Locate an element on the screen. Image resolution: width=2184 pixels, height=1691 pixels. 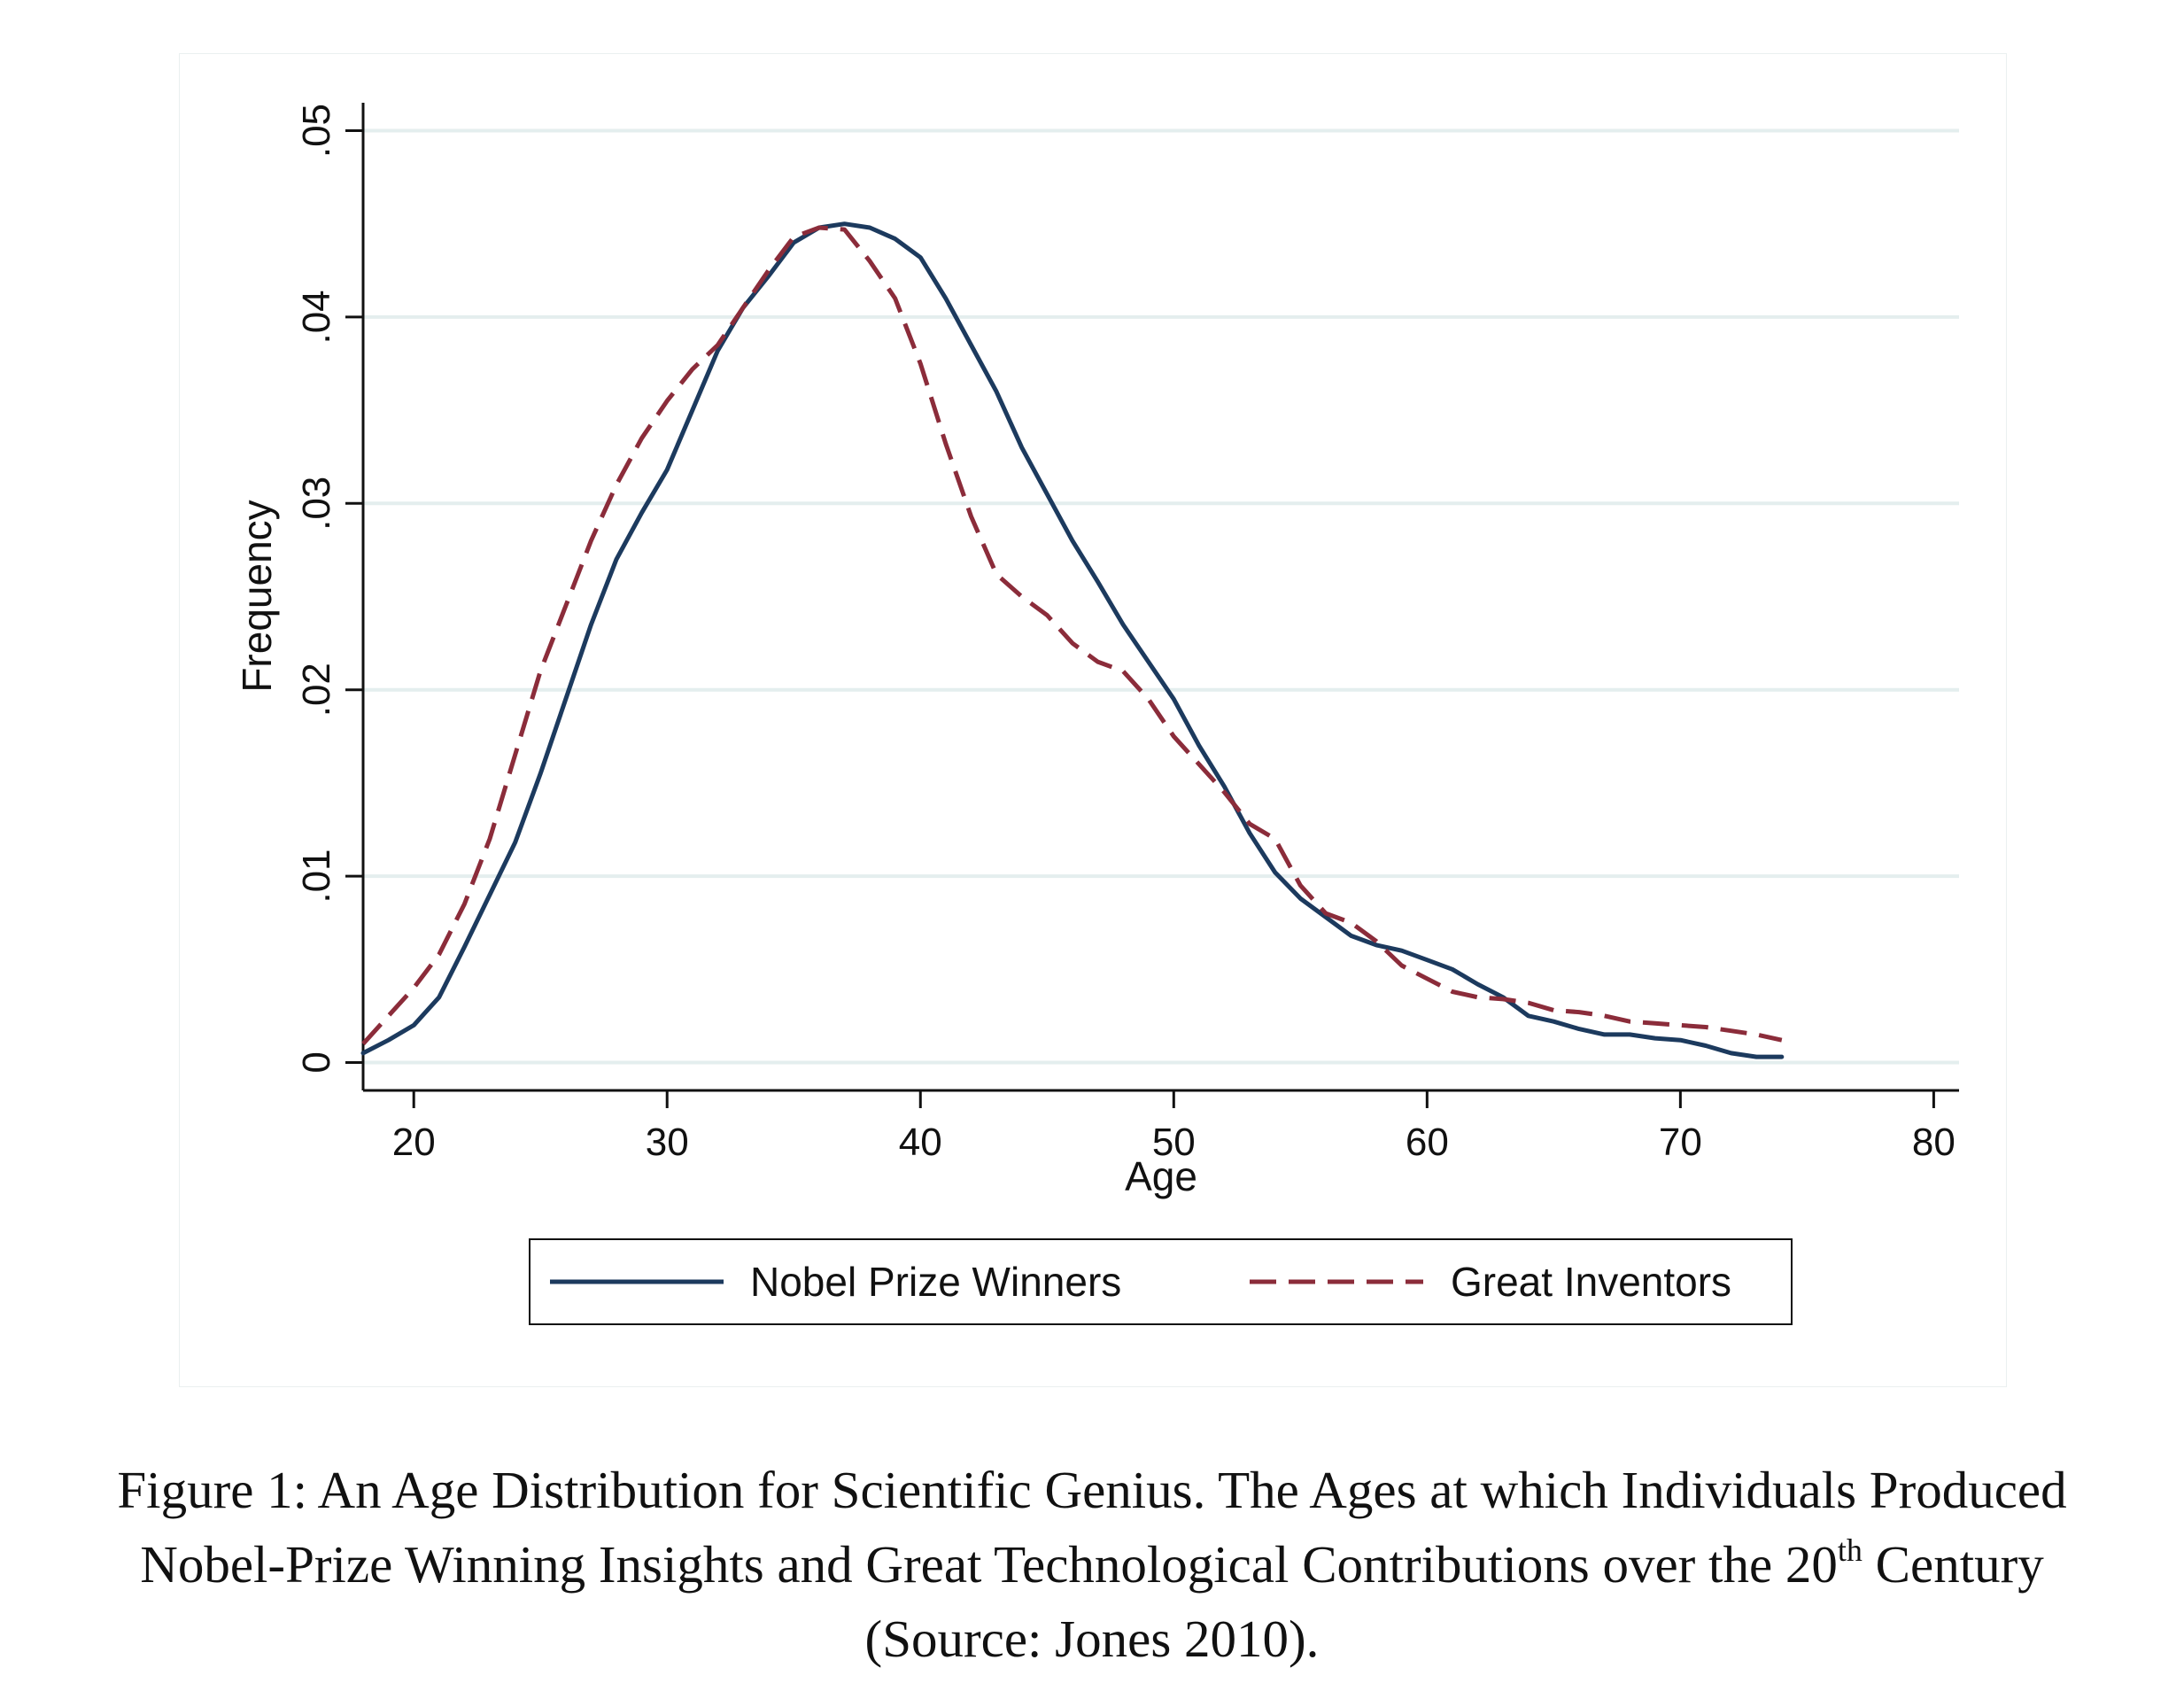
x-tick-label-2: 40 is located at coordinates (921, 1142).